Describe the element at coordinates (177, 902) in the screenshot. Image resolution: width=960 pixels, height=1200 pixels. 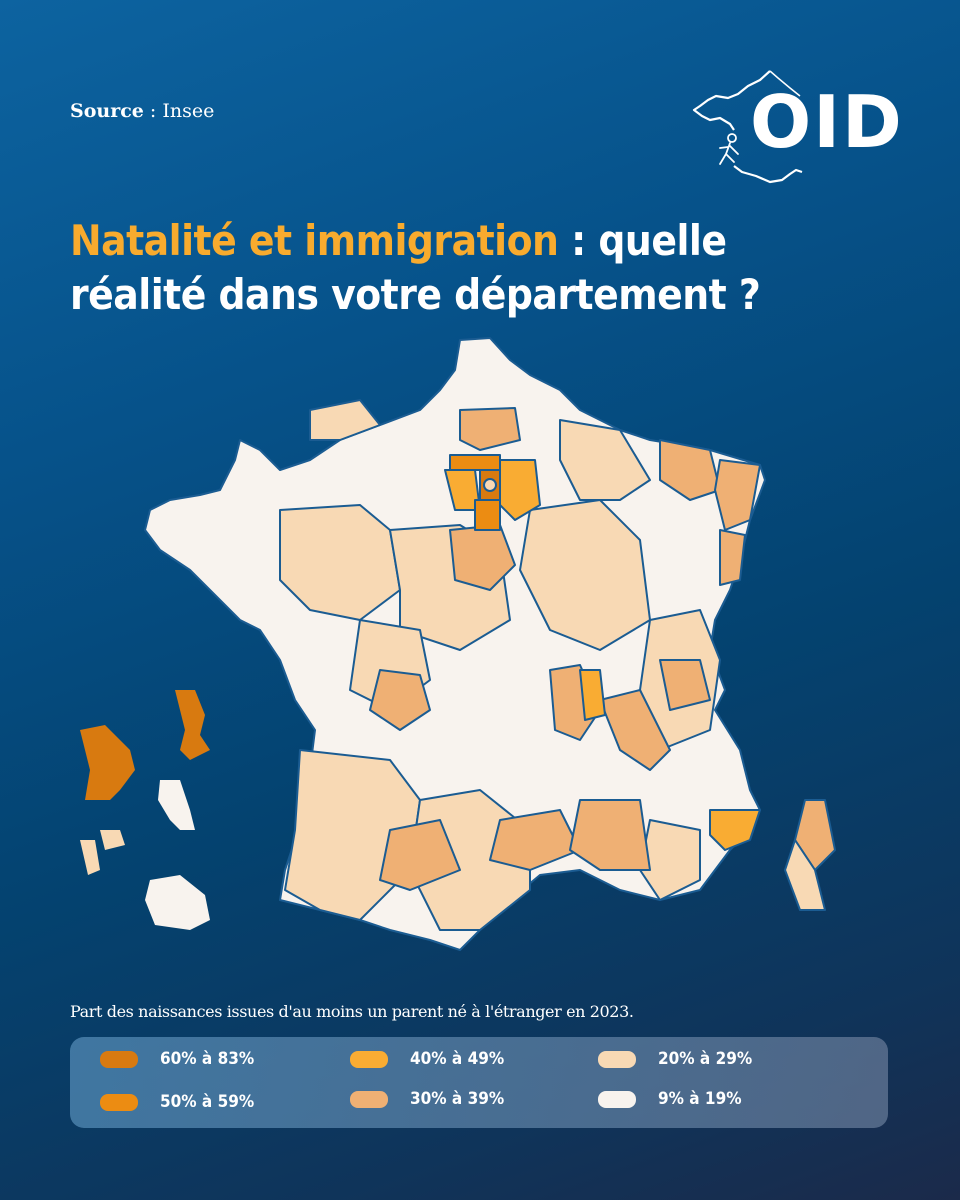
I see `dept-reunion` at that location.